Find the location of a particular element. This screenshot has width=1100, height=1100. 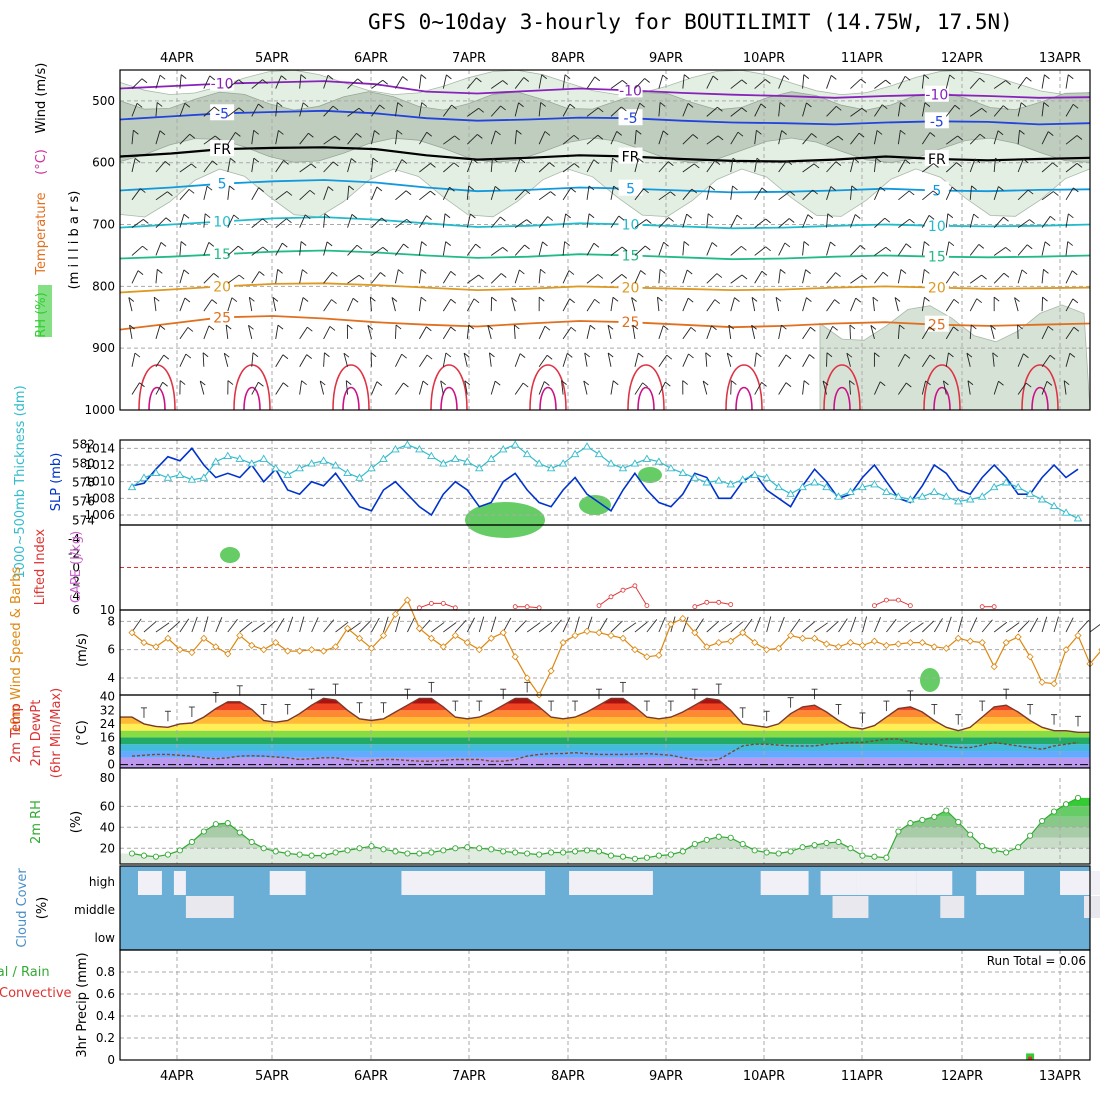

precip-tick-0.6: 0.6 is located at coordinates (105, 994).